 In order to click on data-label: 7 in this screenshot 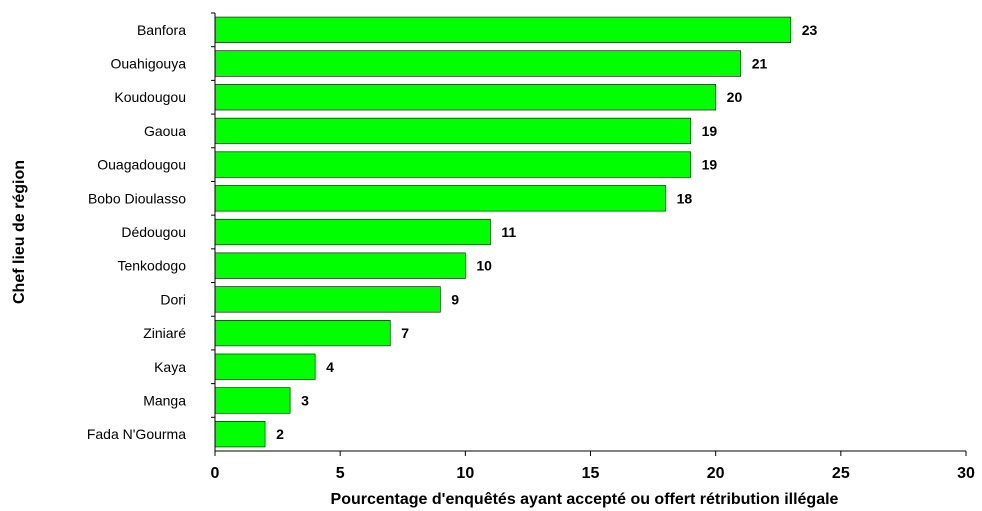, I will do `click(405, 333)`.